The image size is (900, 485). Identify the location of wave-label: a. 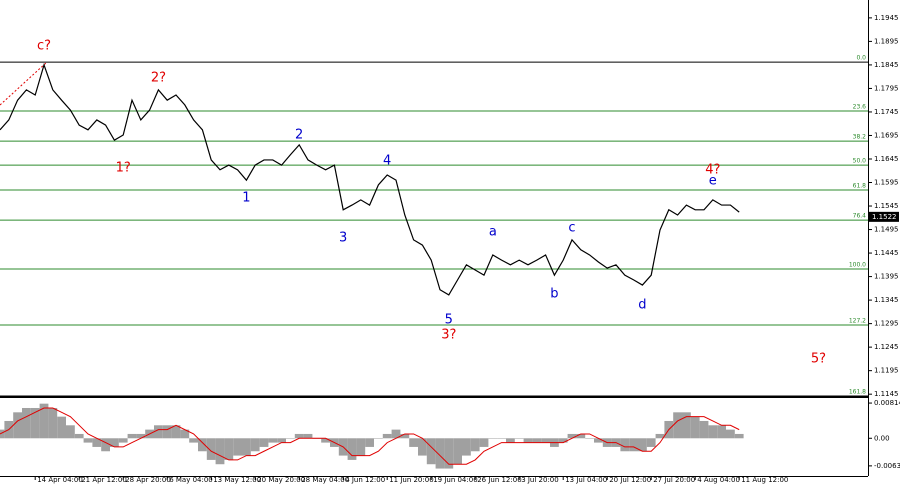
(493, 231).